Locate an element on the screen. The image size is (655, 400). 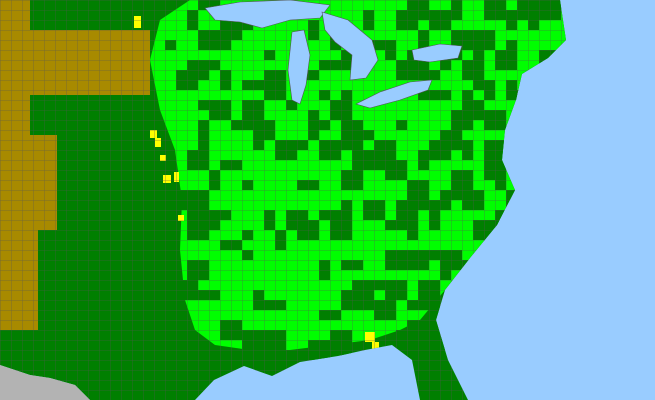
lake-superior is located at coordinates (267, 14).